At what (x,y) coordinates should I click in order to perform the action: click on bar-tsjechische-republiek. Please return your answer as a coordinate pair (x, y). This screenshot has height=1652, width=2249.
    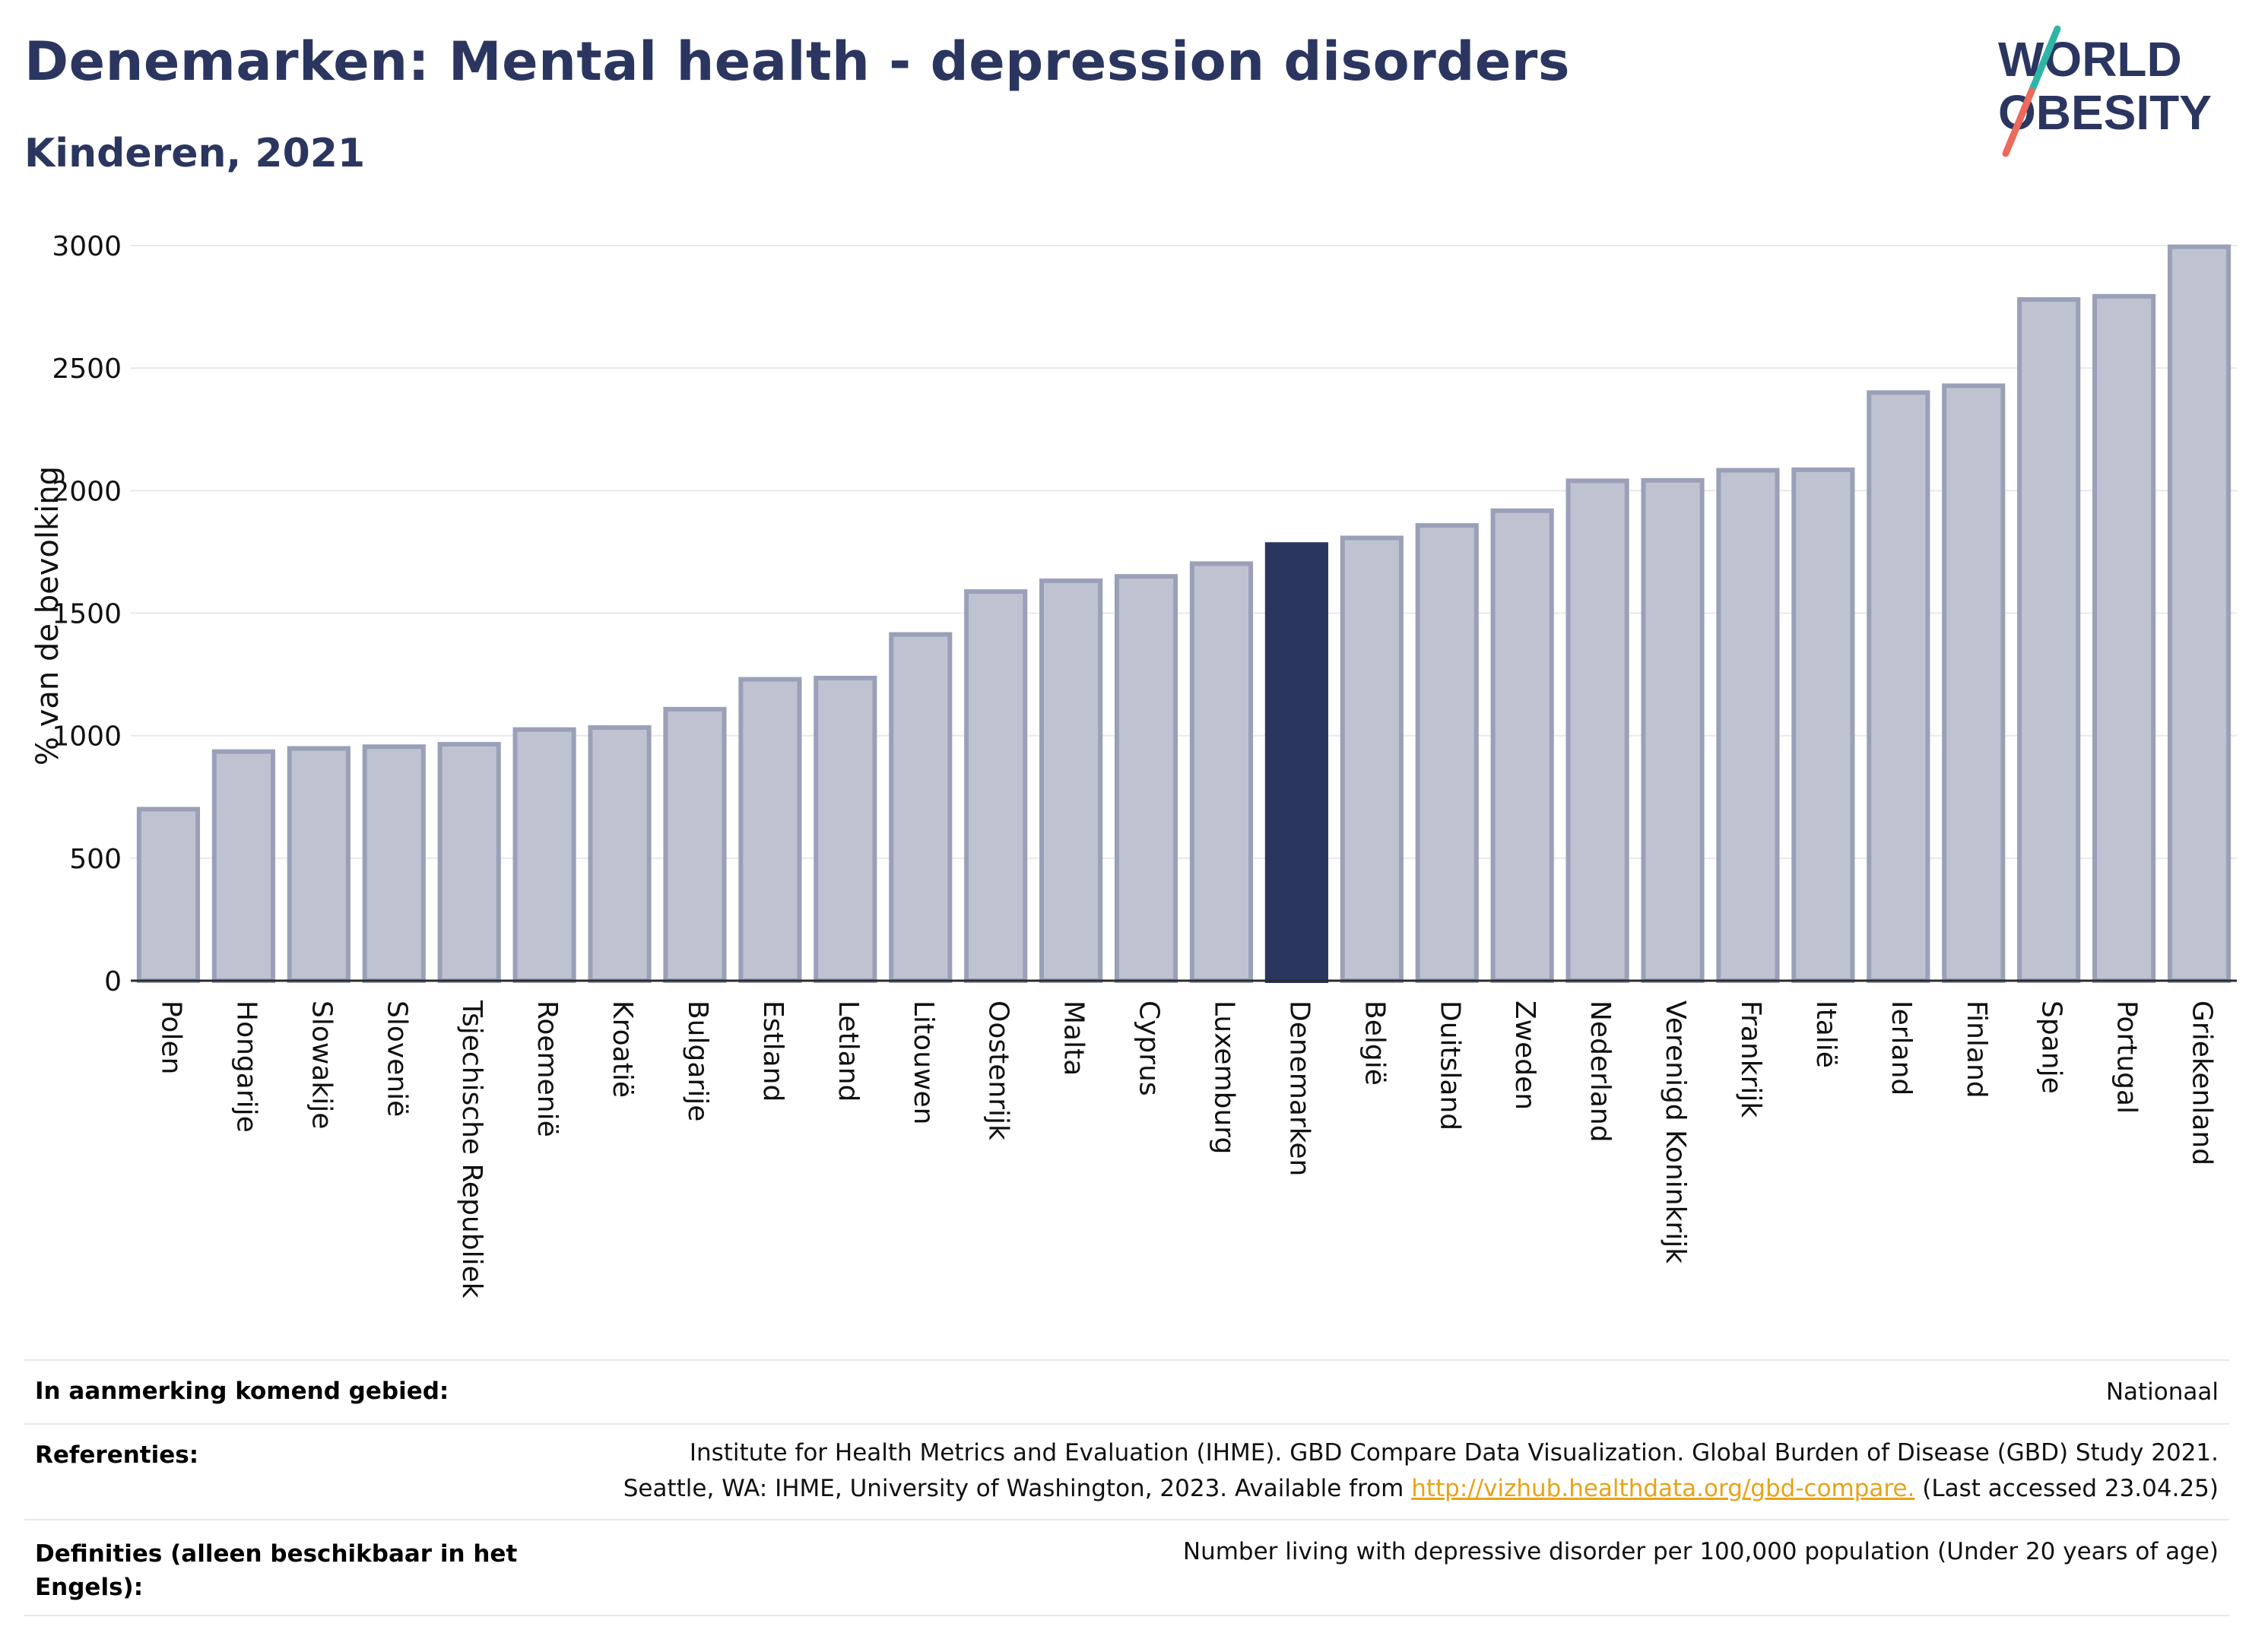
    Looking at the image, I should click on (469, 862).